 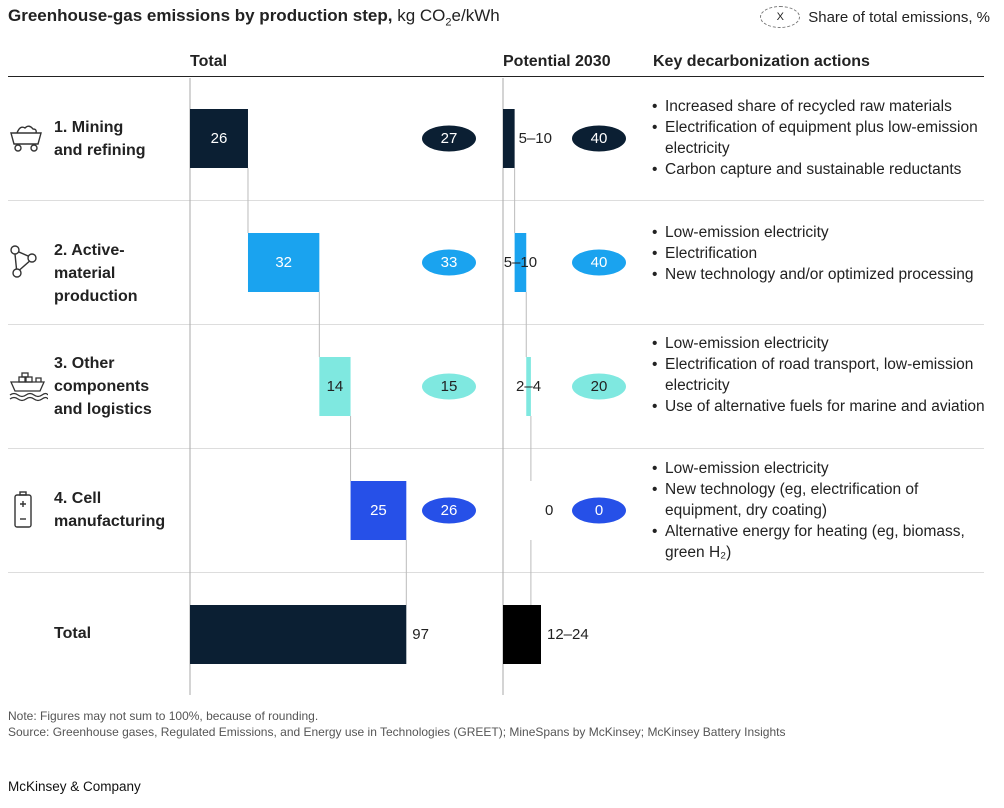 What do you see at coordinates (557, 61) in the screenshot?
I see `column-header-potential: Potential 2030` at bounding box center [557, 61].